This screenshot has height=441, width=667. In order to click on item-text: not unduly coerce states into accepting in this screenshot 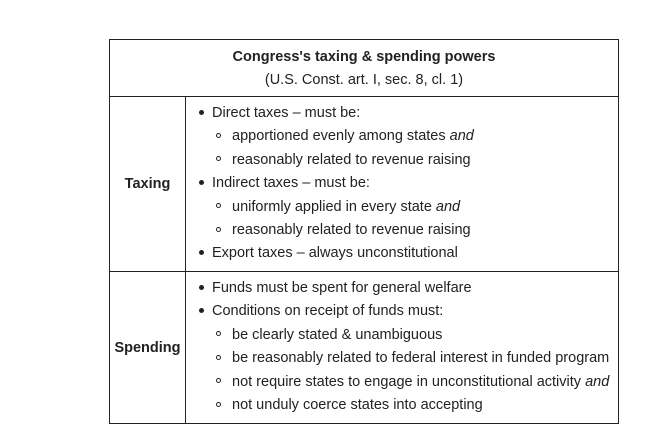, I will do `click(357, 404)`.